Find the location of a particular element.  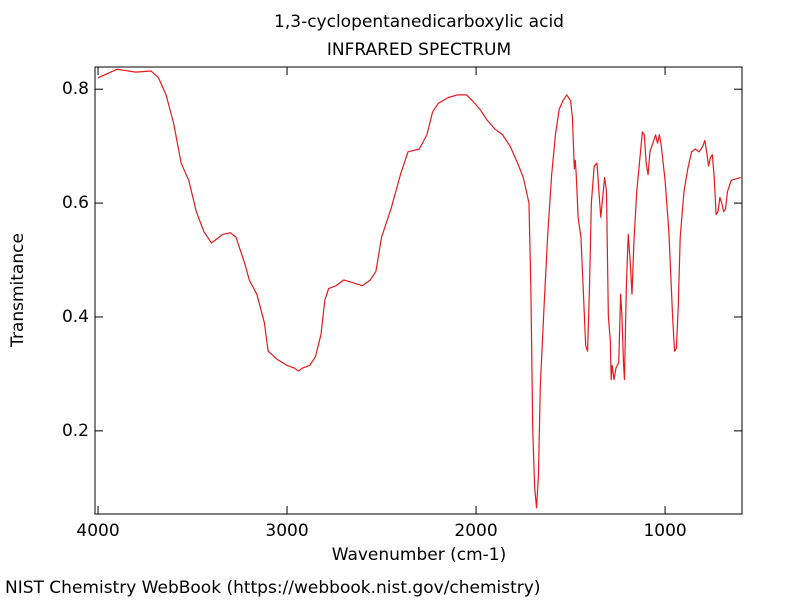

chart-subtitle: INFRARED SPECTRUM is located at coordinates (419, 50).